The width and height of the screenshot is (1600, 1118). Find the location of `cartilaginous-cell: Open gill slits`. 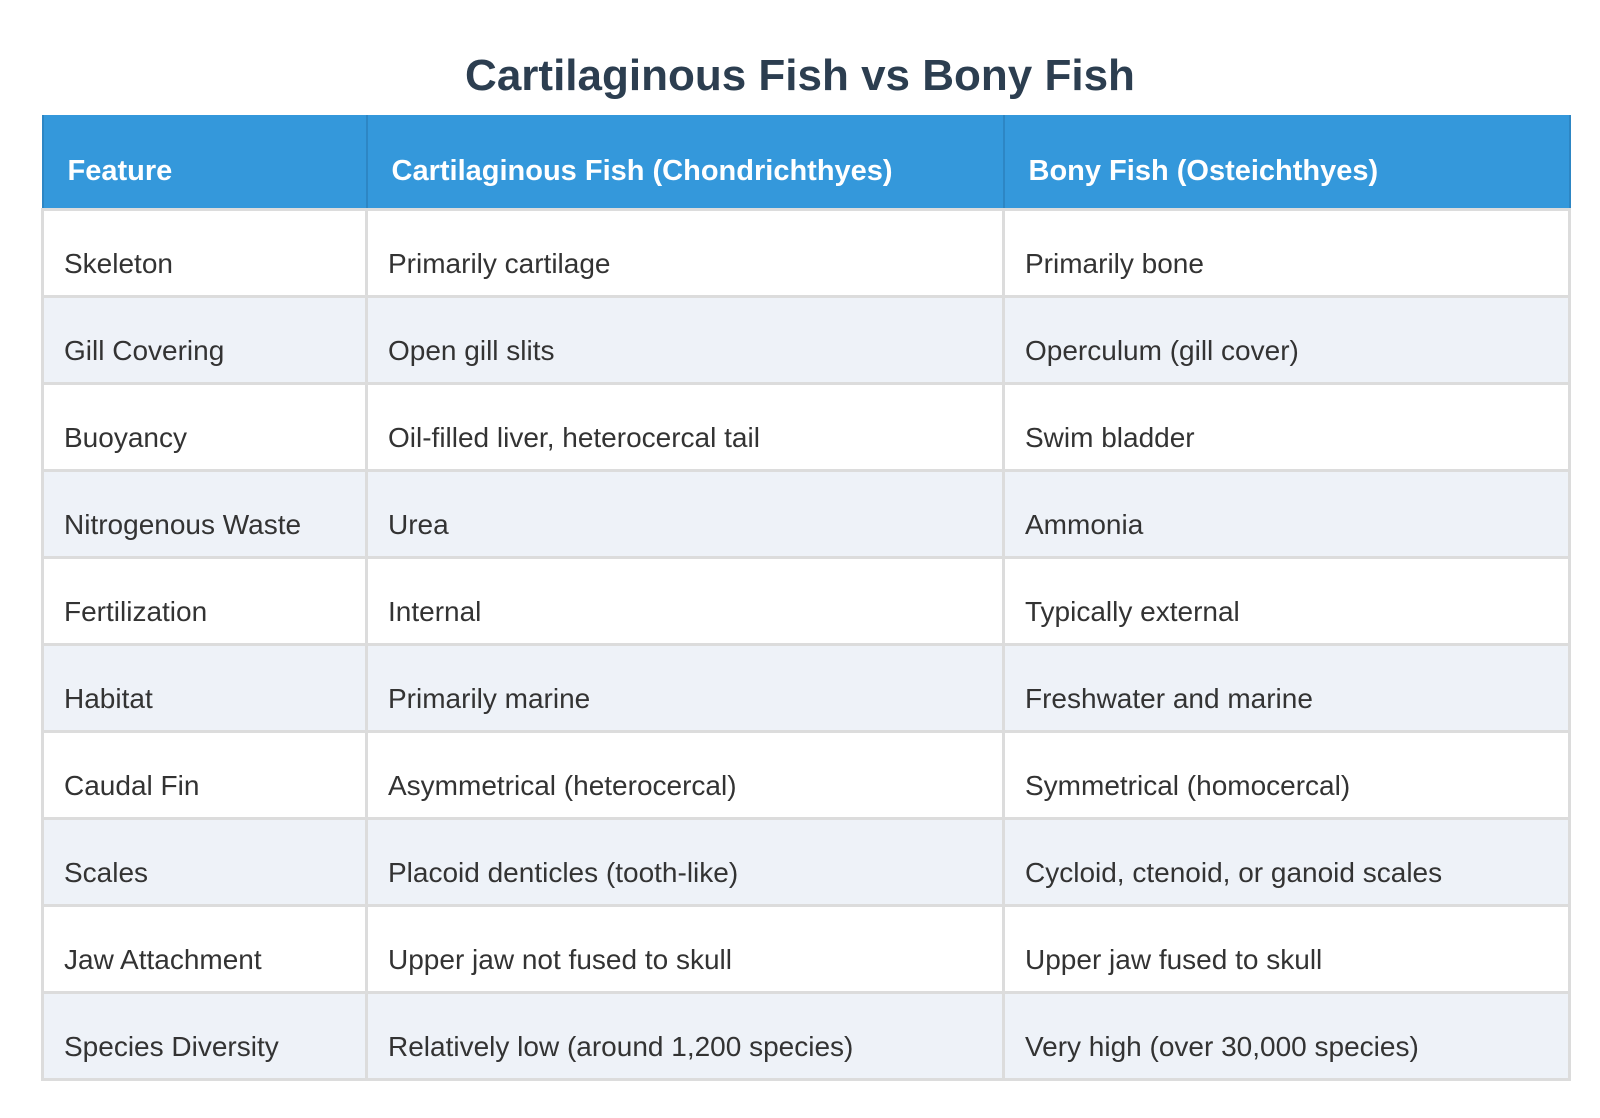

cartilaginous-cell: Open gill slits is located at coordinates (685, 339).